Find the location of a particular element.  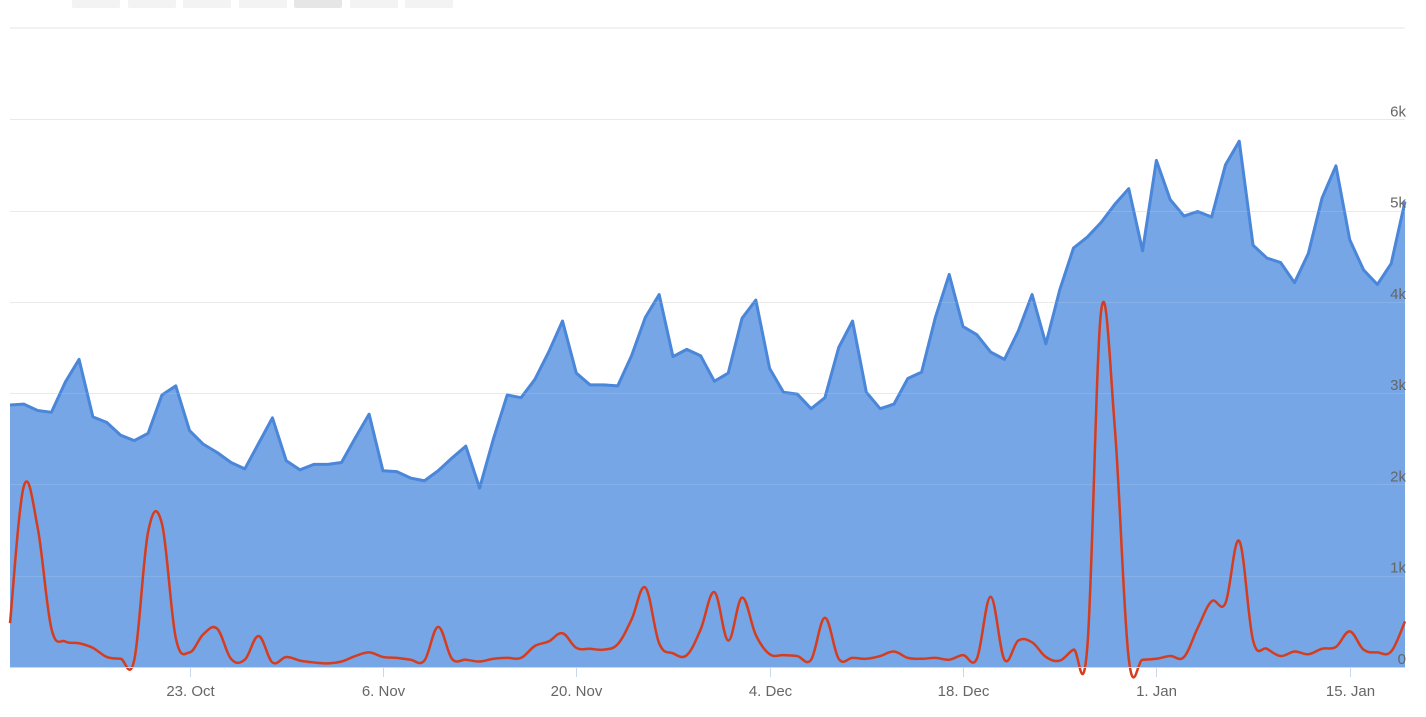

y-tick-label: 4k is located at coordinates (1398, 294).